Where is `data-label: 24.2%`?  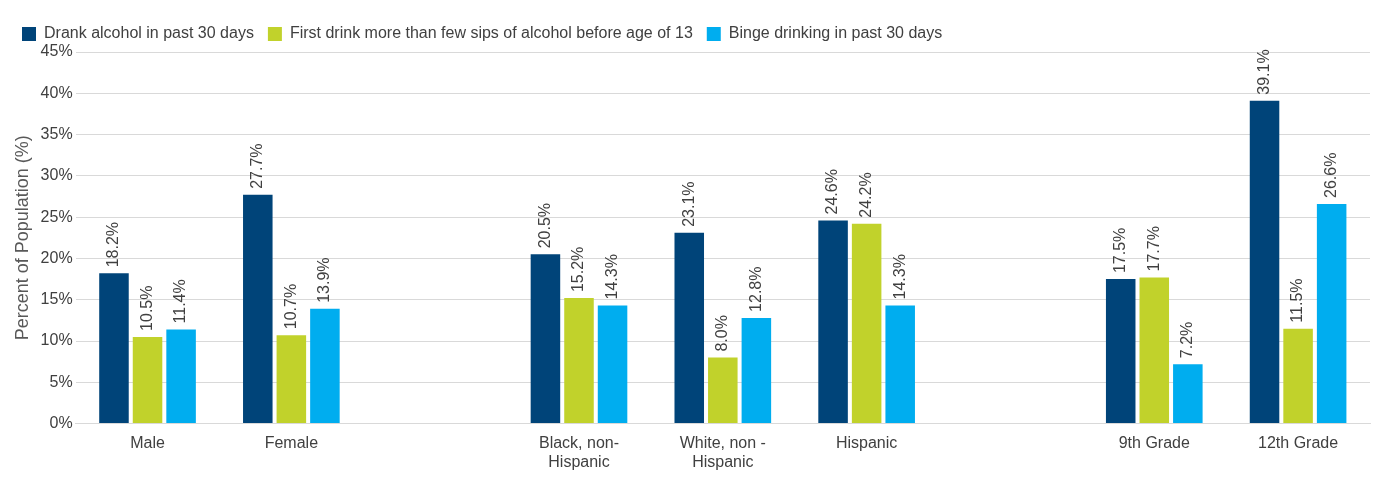
data-label: 24.2% is located at coordinates (866, 195).